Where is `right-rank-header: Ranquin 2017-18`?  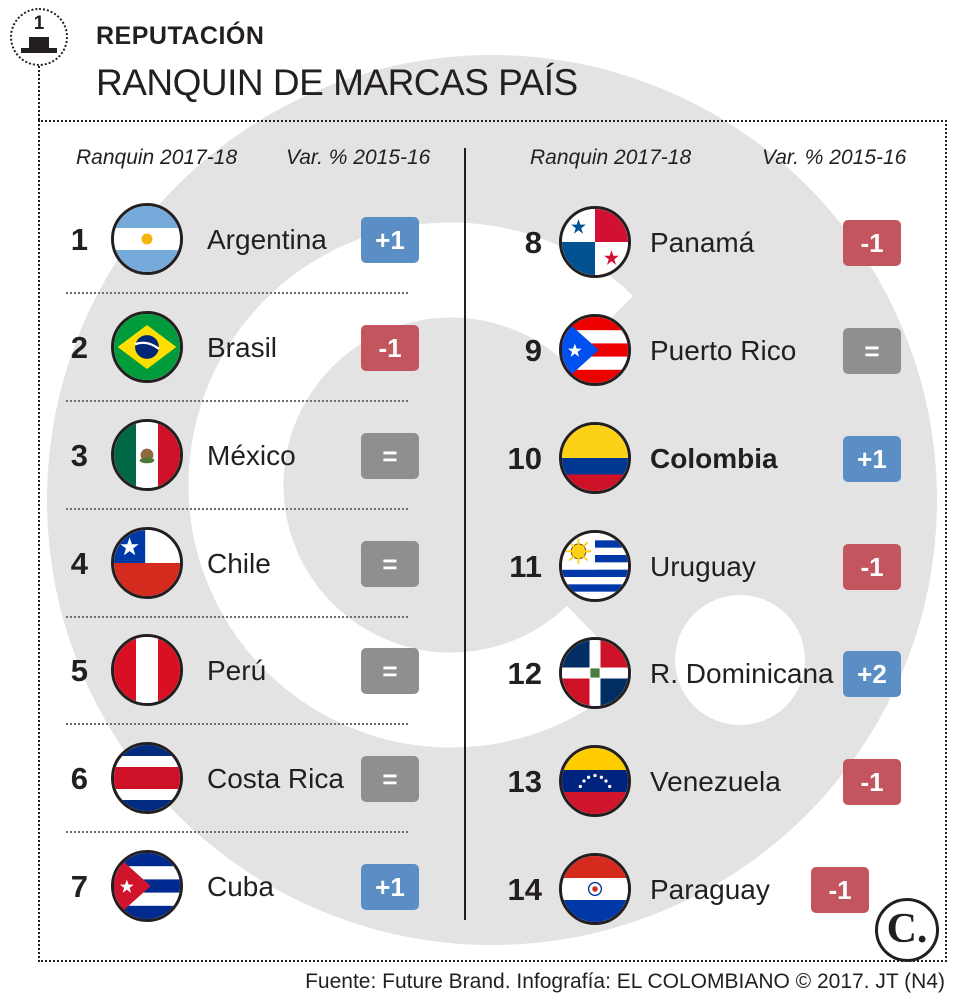
right-rank-header: Ranquin 2017-18 is located at coordinates (611, 157).